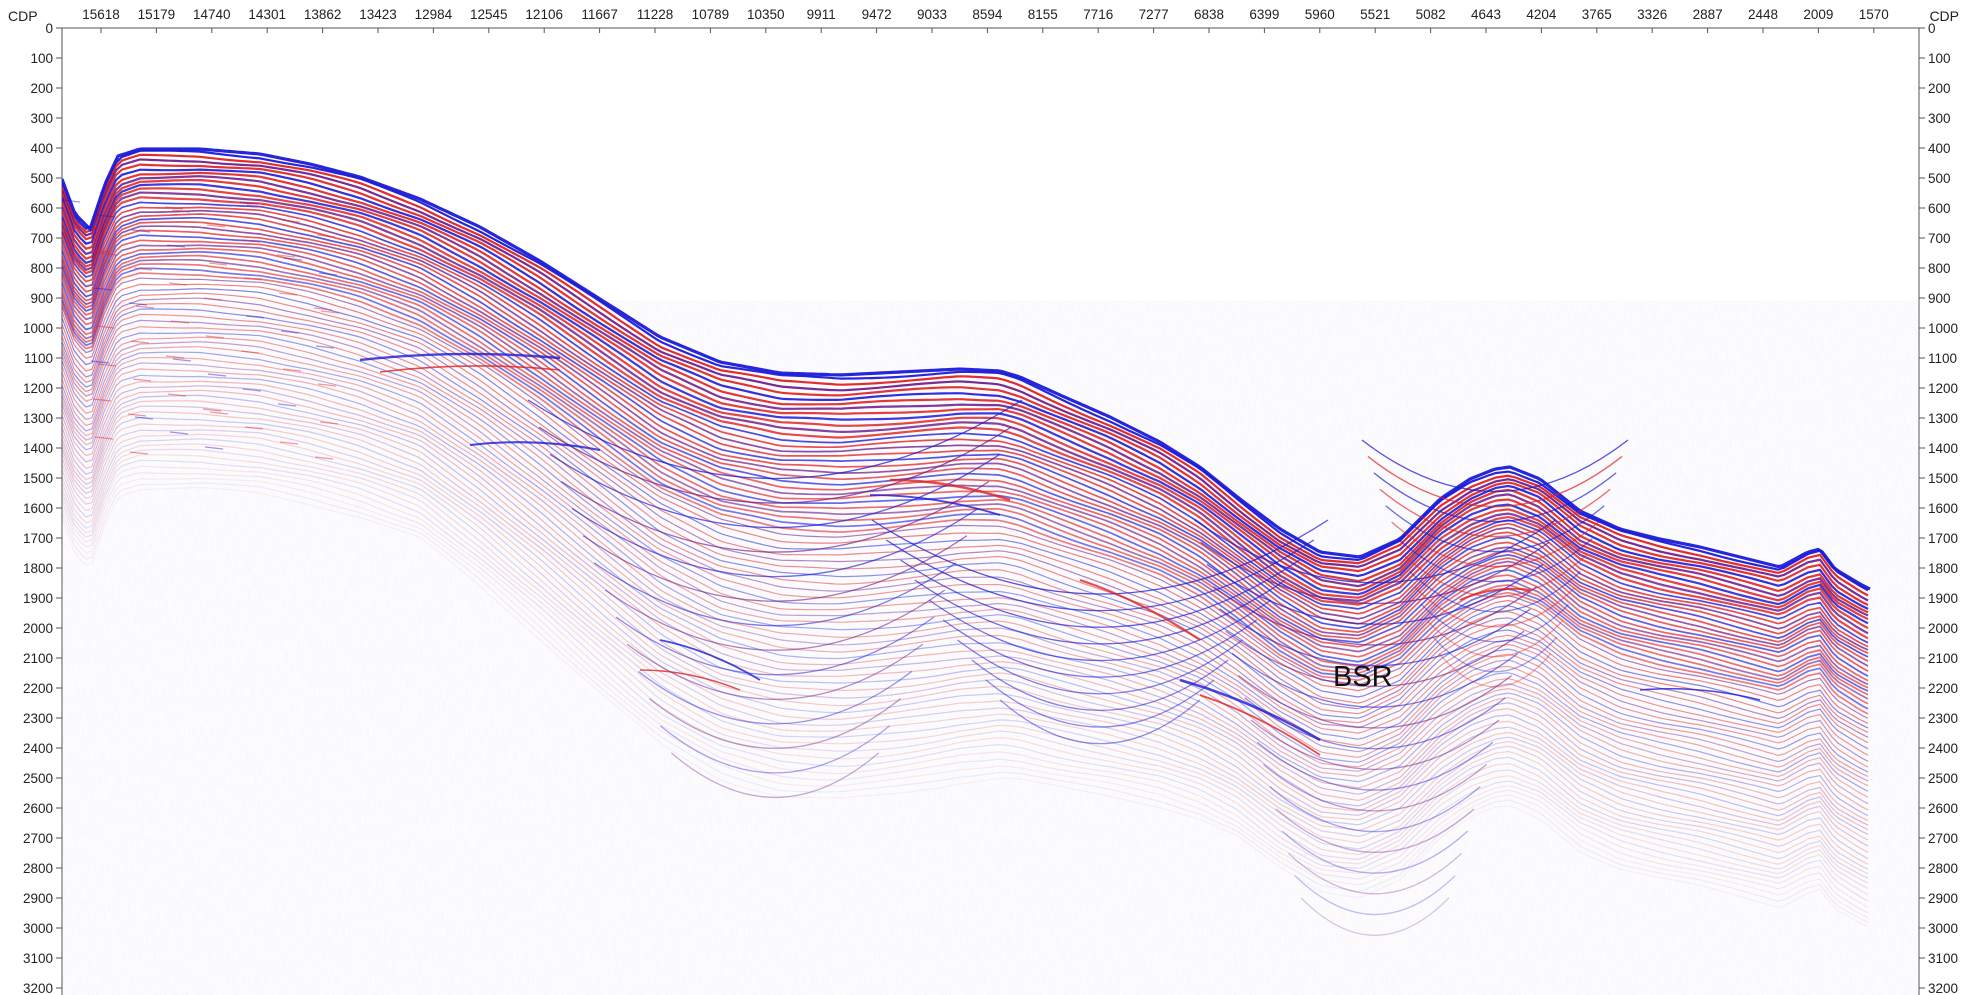 The height and width of the screenshot is (995, 1965). Describe the element at coordinates (212, 14) in the screenshot. I see `cdp-tick-label: 14740` at that location.